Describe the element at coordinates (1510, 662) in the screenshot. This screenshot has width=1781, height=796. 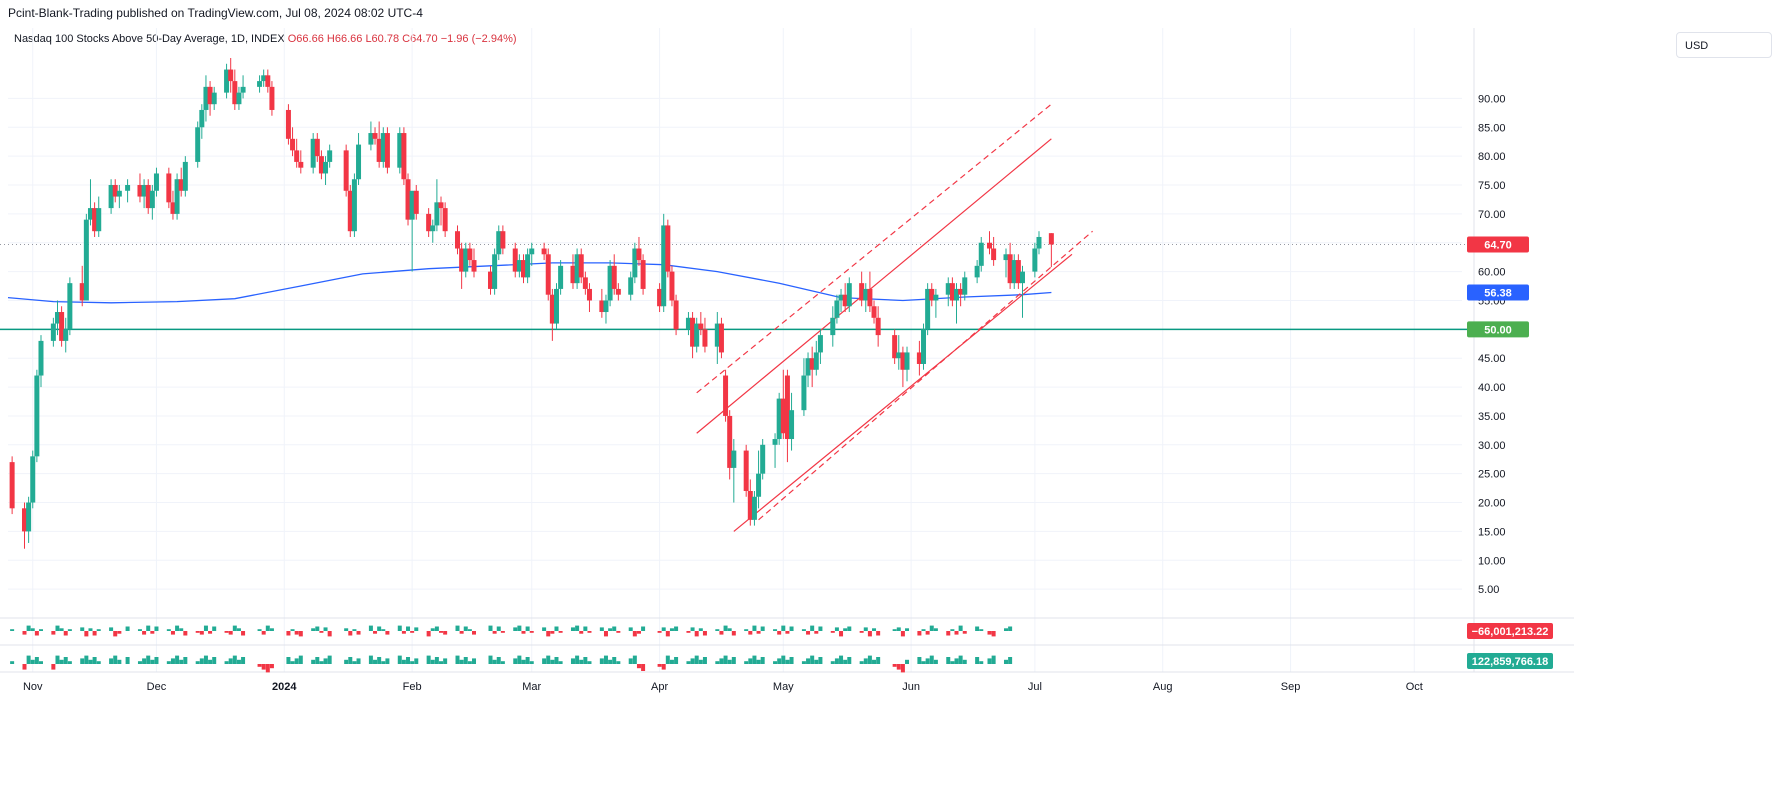
I see `indicator-2-tag-text: 122,859,766.18` at that location.